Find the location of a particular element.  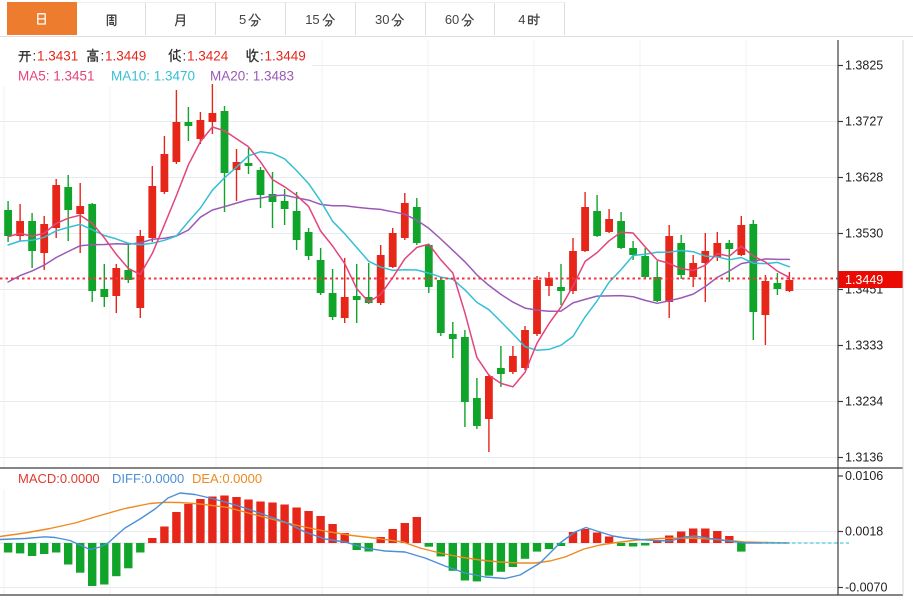

svg-text: MACD:0.0000 is located at coordinates (59, 478).